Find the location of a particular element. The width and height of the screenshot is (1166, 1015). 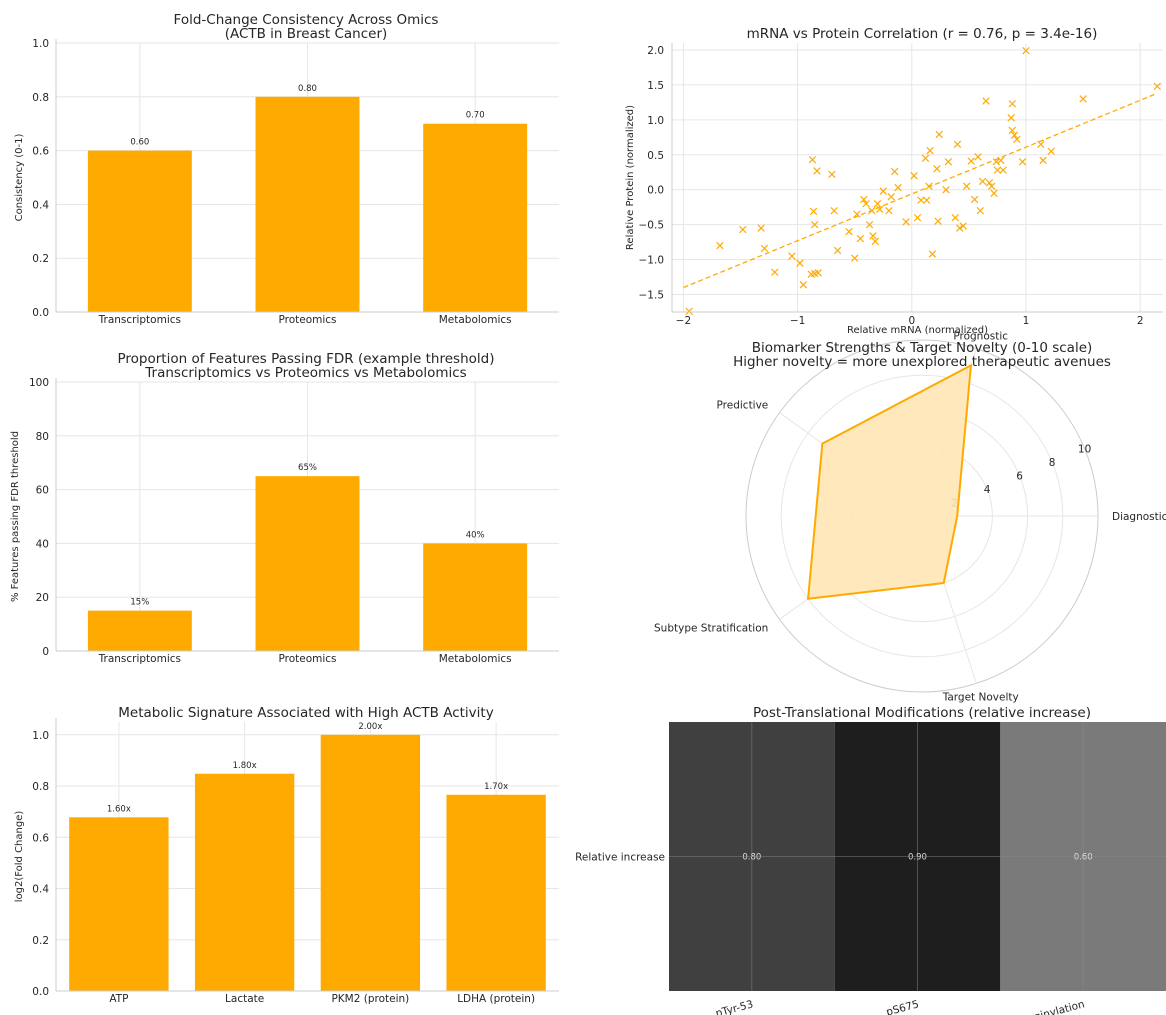

y-tick-label: −0.5 is located at coordinates (652, 226).